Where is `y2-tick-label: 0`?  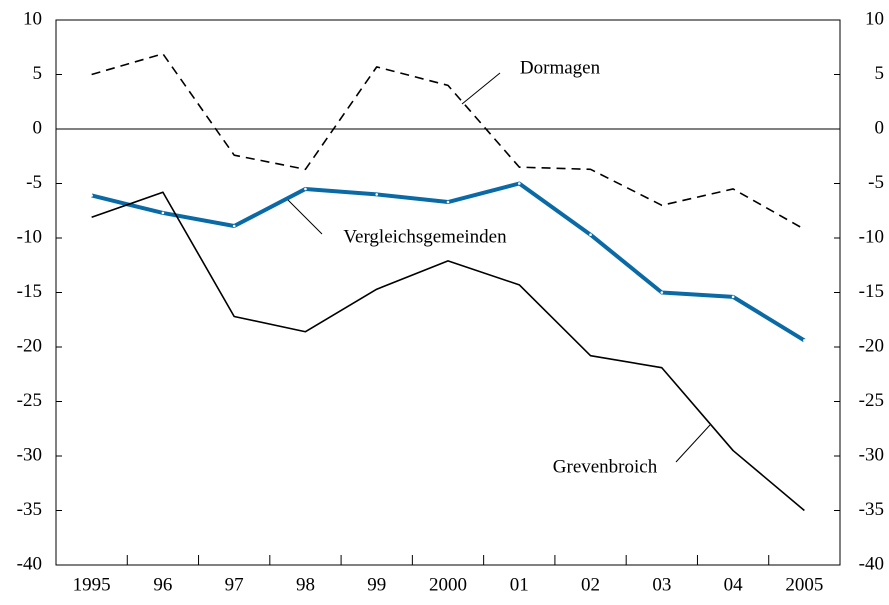
y2-tick-label: 0 is located at coordinates (880, 127).